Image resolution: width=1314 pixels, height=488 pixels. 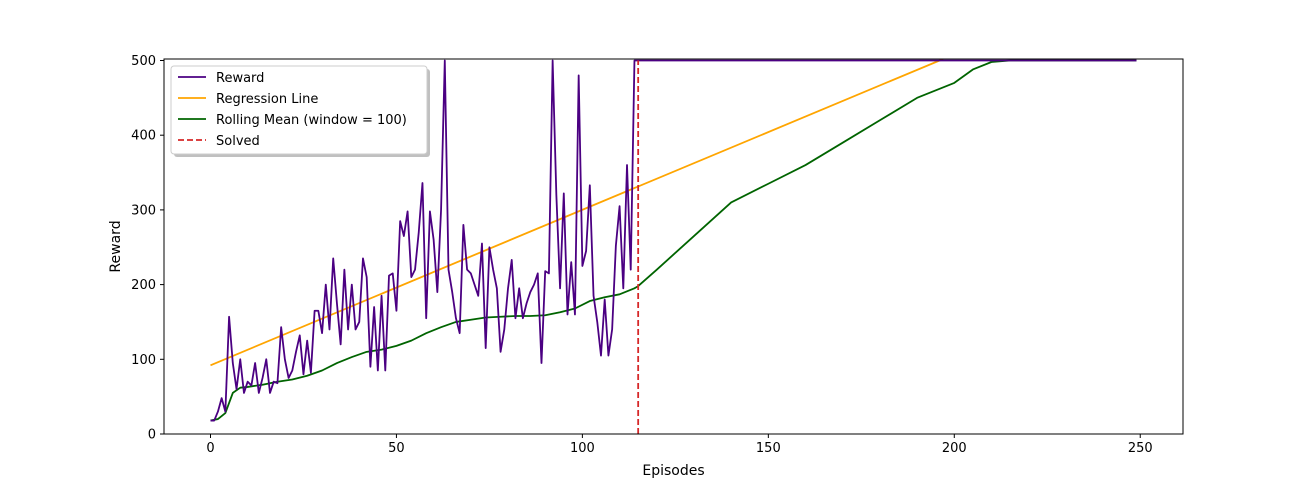 I want to click on legend-label: Regression Line, so click(x=267, y=99).